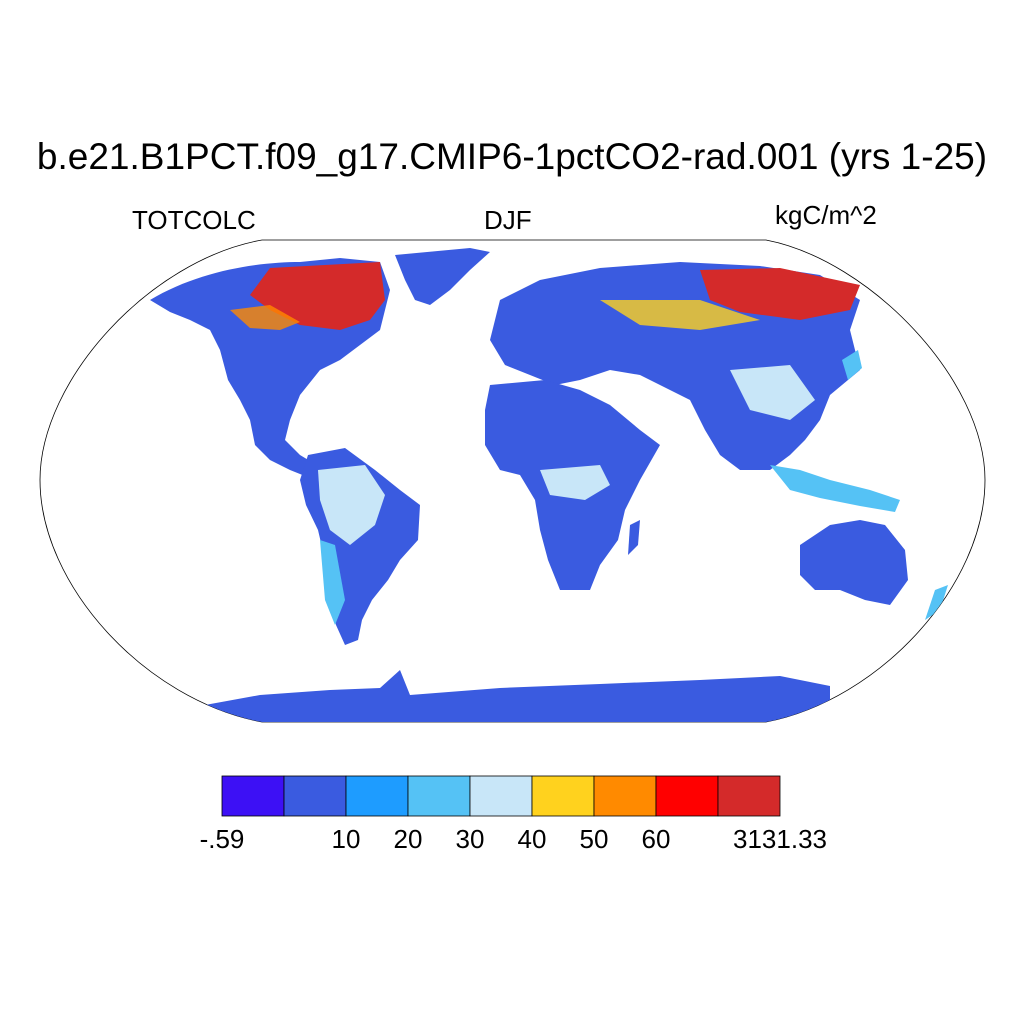  I want to click on colorbar-label: 20, so click(408, 839).